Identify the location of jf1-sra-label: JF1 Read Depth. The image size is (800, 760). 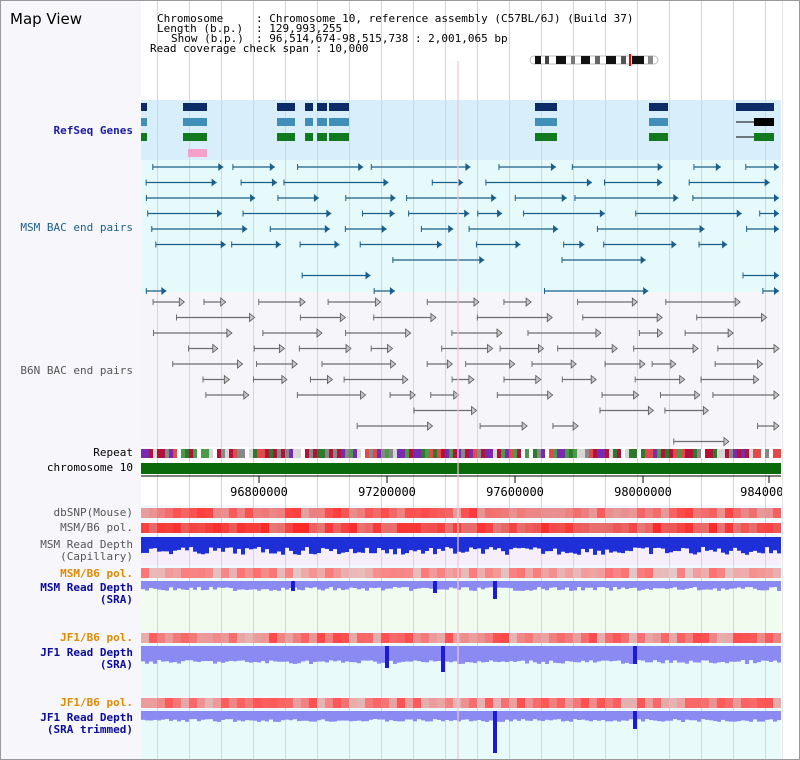
(86, 652).